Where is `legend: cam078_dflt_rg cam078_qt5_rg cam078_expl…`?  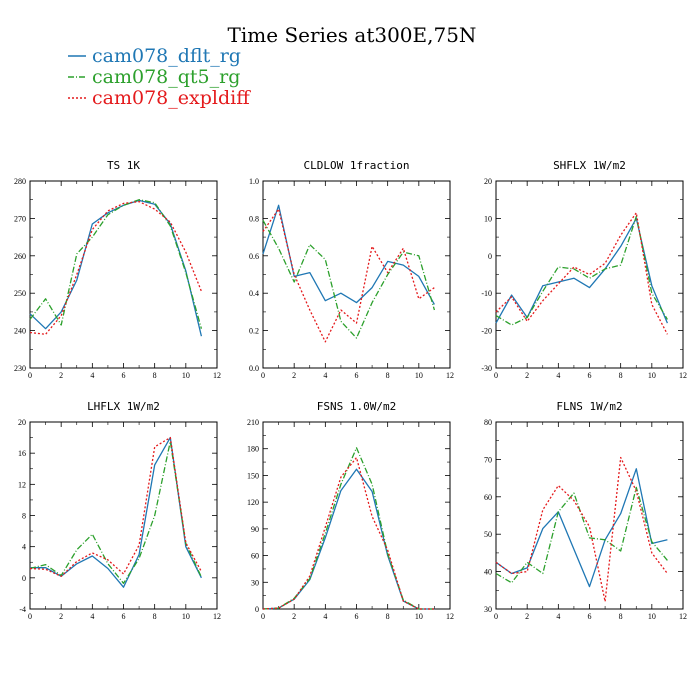
legend: cam078_dflt_rg cam078_qt5_rg cam078_expl… is located at coordinates (159, 77).